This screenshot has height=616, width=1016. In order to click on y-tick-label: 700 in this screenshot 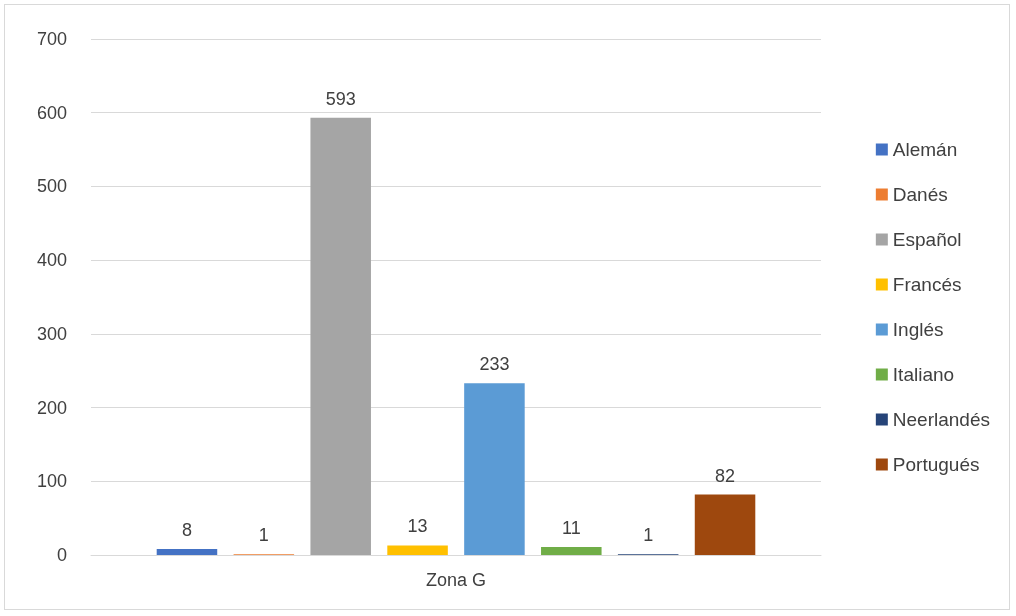, I will do `click(51, 39)`.